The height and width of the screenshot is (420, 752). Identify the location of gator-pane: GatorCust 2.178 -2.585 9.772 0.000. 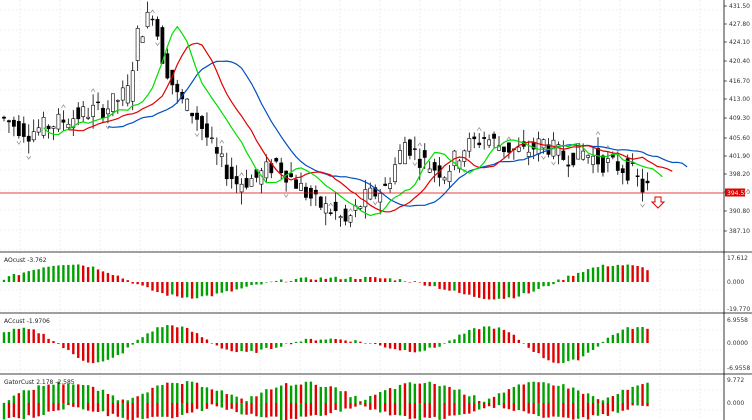
(373, 397).